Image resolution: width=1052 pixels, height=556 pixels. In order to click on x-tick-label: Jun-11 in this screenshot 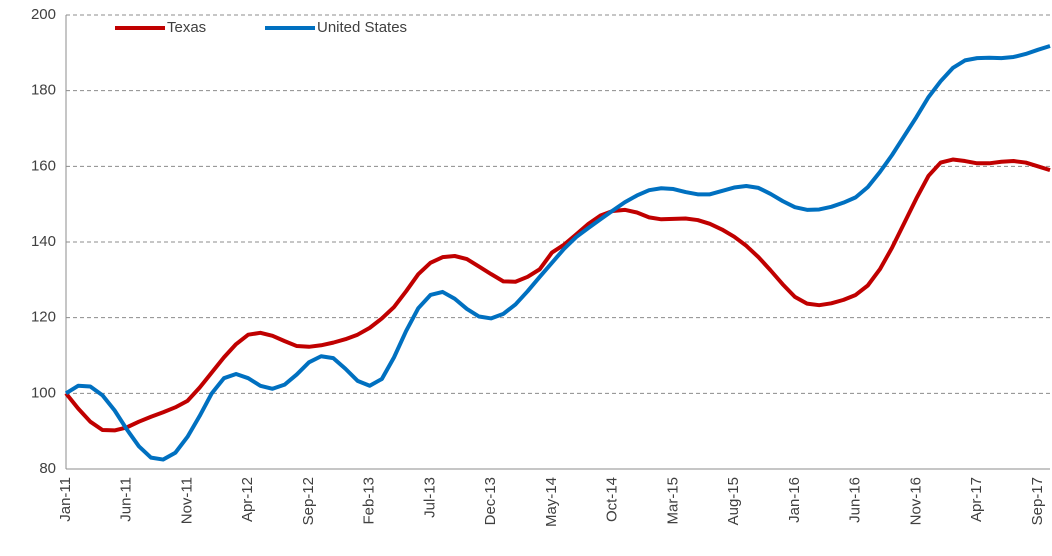, I will do `click(126, 499)`.